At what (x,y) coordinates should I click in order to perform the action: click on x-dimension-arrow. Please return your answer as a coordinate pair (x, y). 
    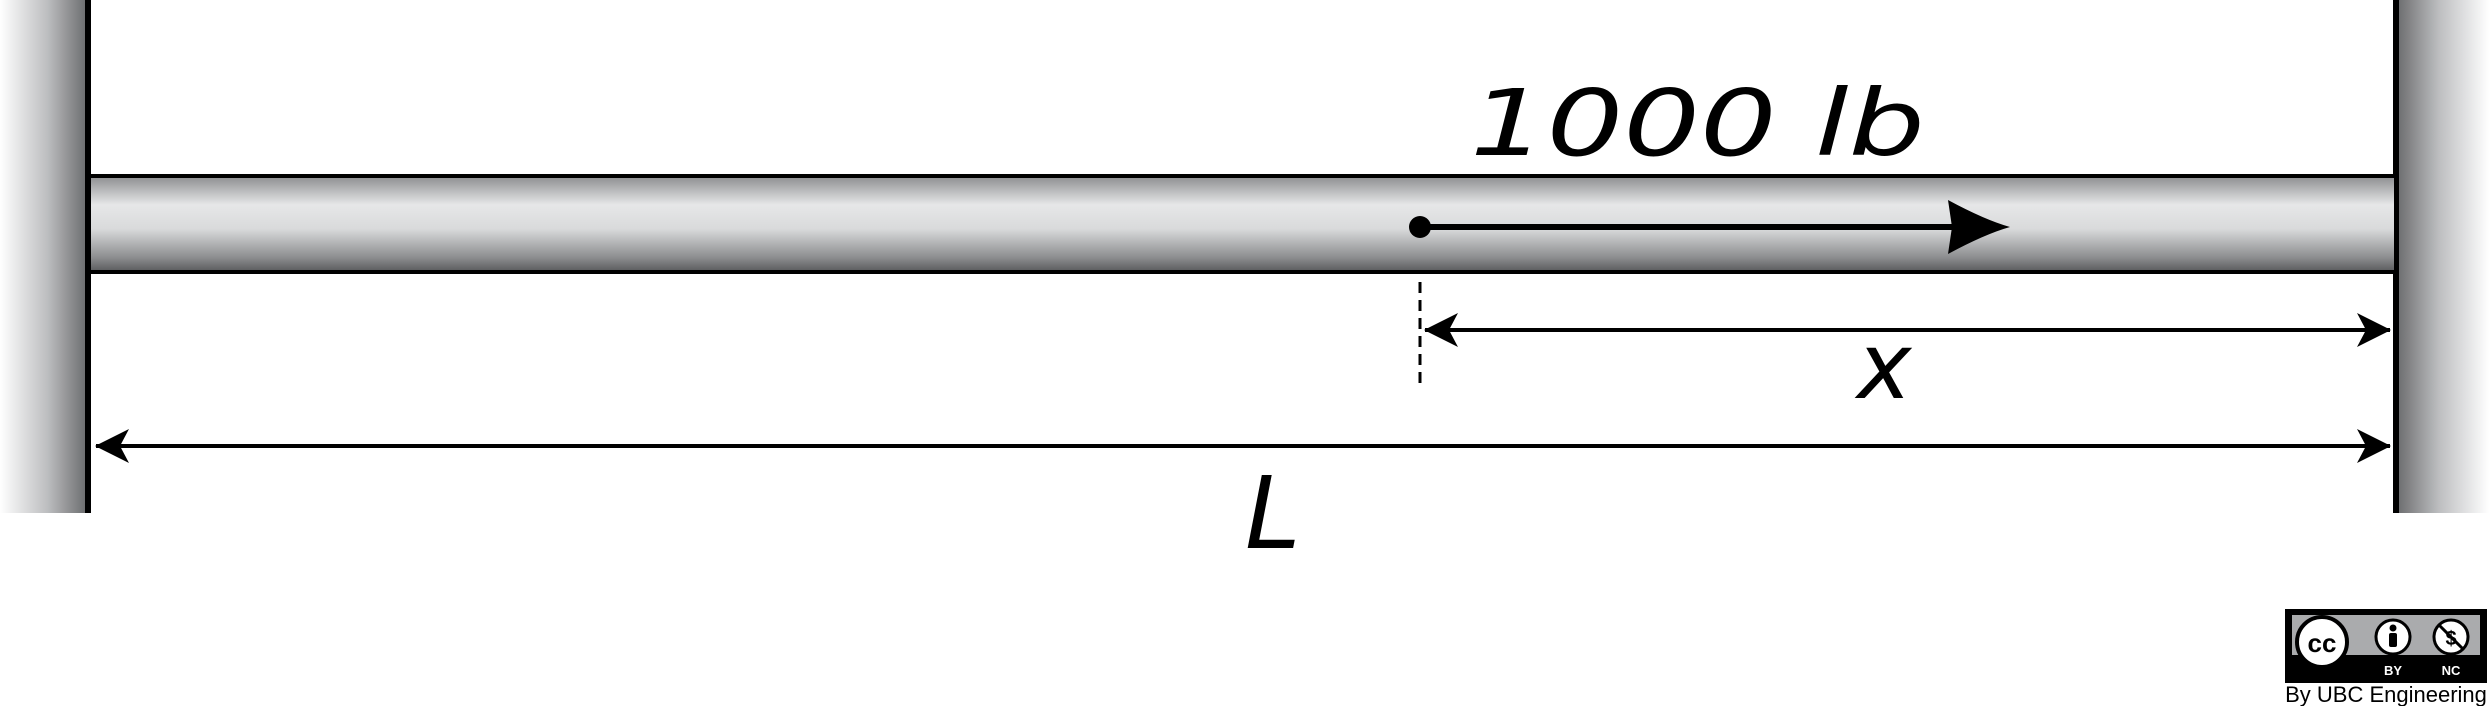
    Looking at the image, I should click on (1907, 330).